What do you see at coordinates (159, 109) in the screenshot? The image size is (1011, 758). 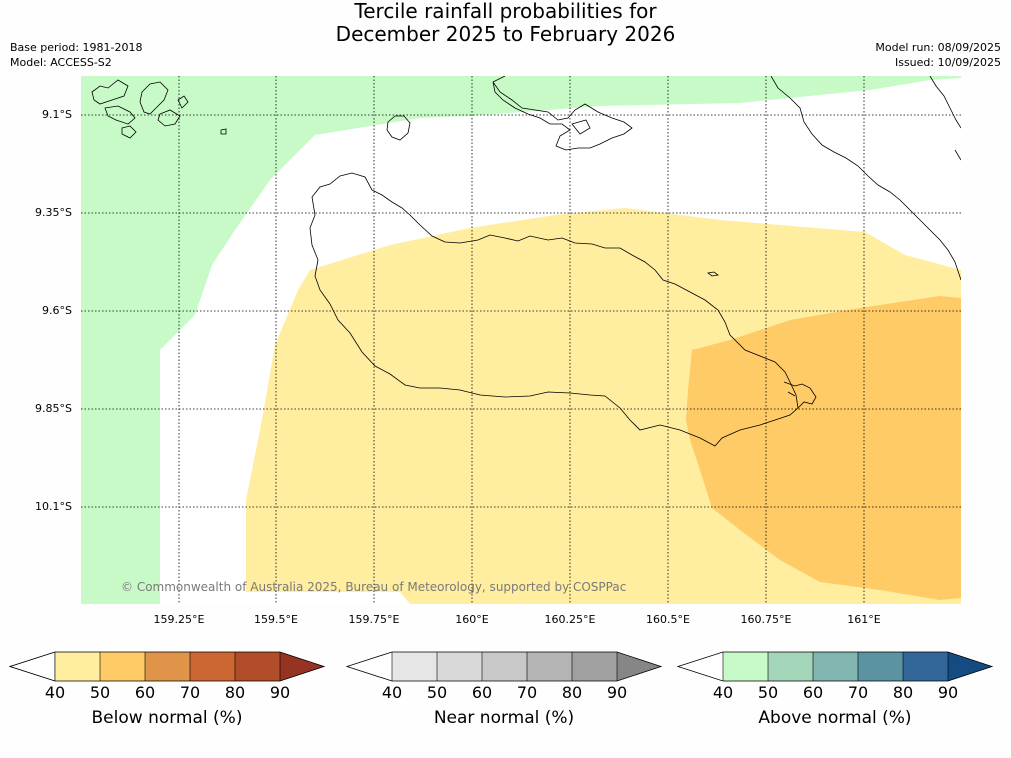 I see `russell-islands-coastline` at bounding box center [159, 109].